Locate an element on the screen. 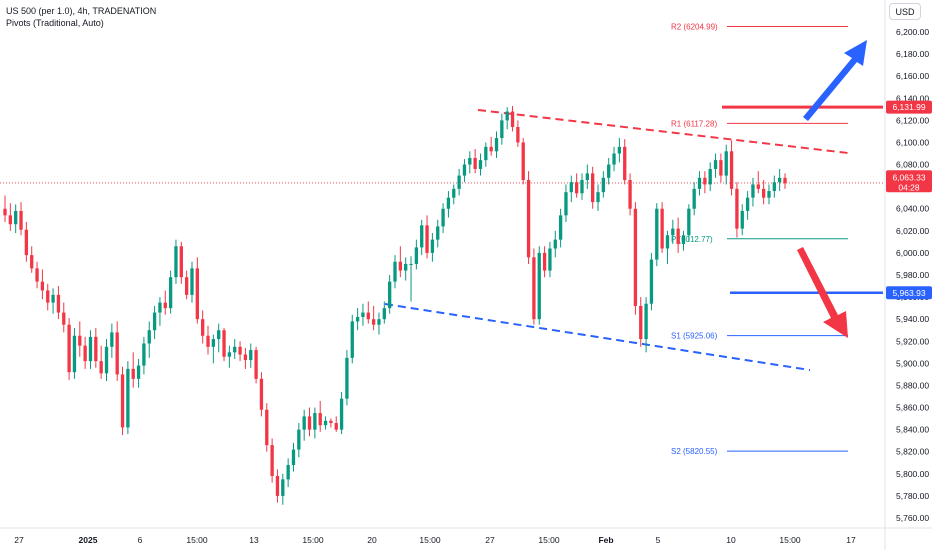 The height and width of the screenshot is (555, 932). current-price-tag is located at coordinates (909, 181).